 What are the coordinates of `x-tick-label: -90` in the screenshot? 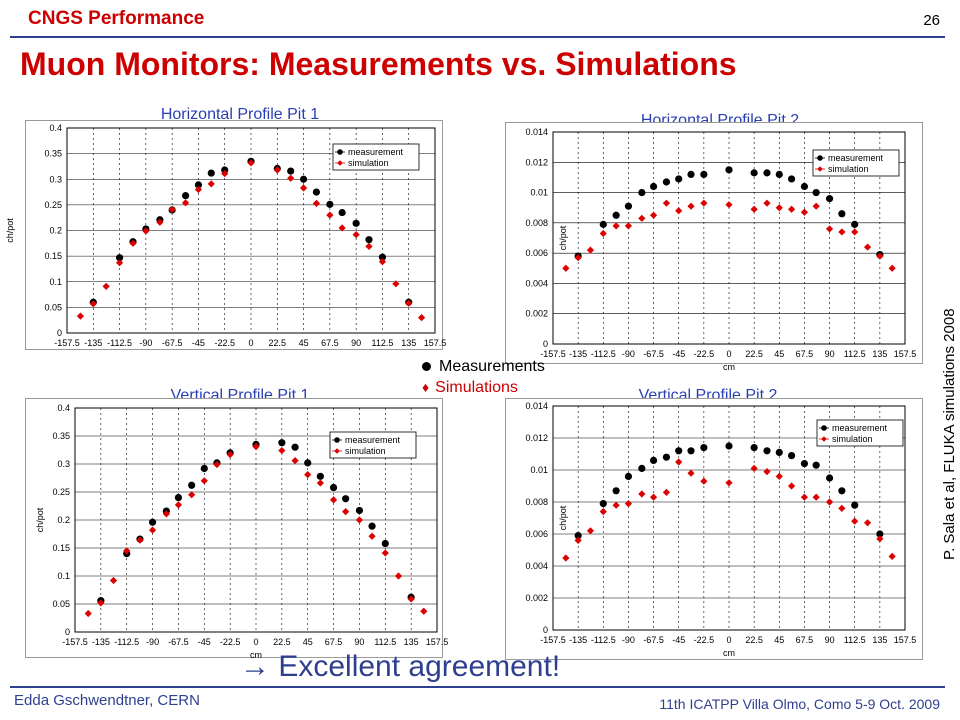 It's located at (628, 640).